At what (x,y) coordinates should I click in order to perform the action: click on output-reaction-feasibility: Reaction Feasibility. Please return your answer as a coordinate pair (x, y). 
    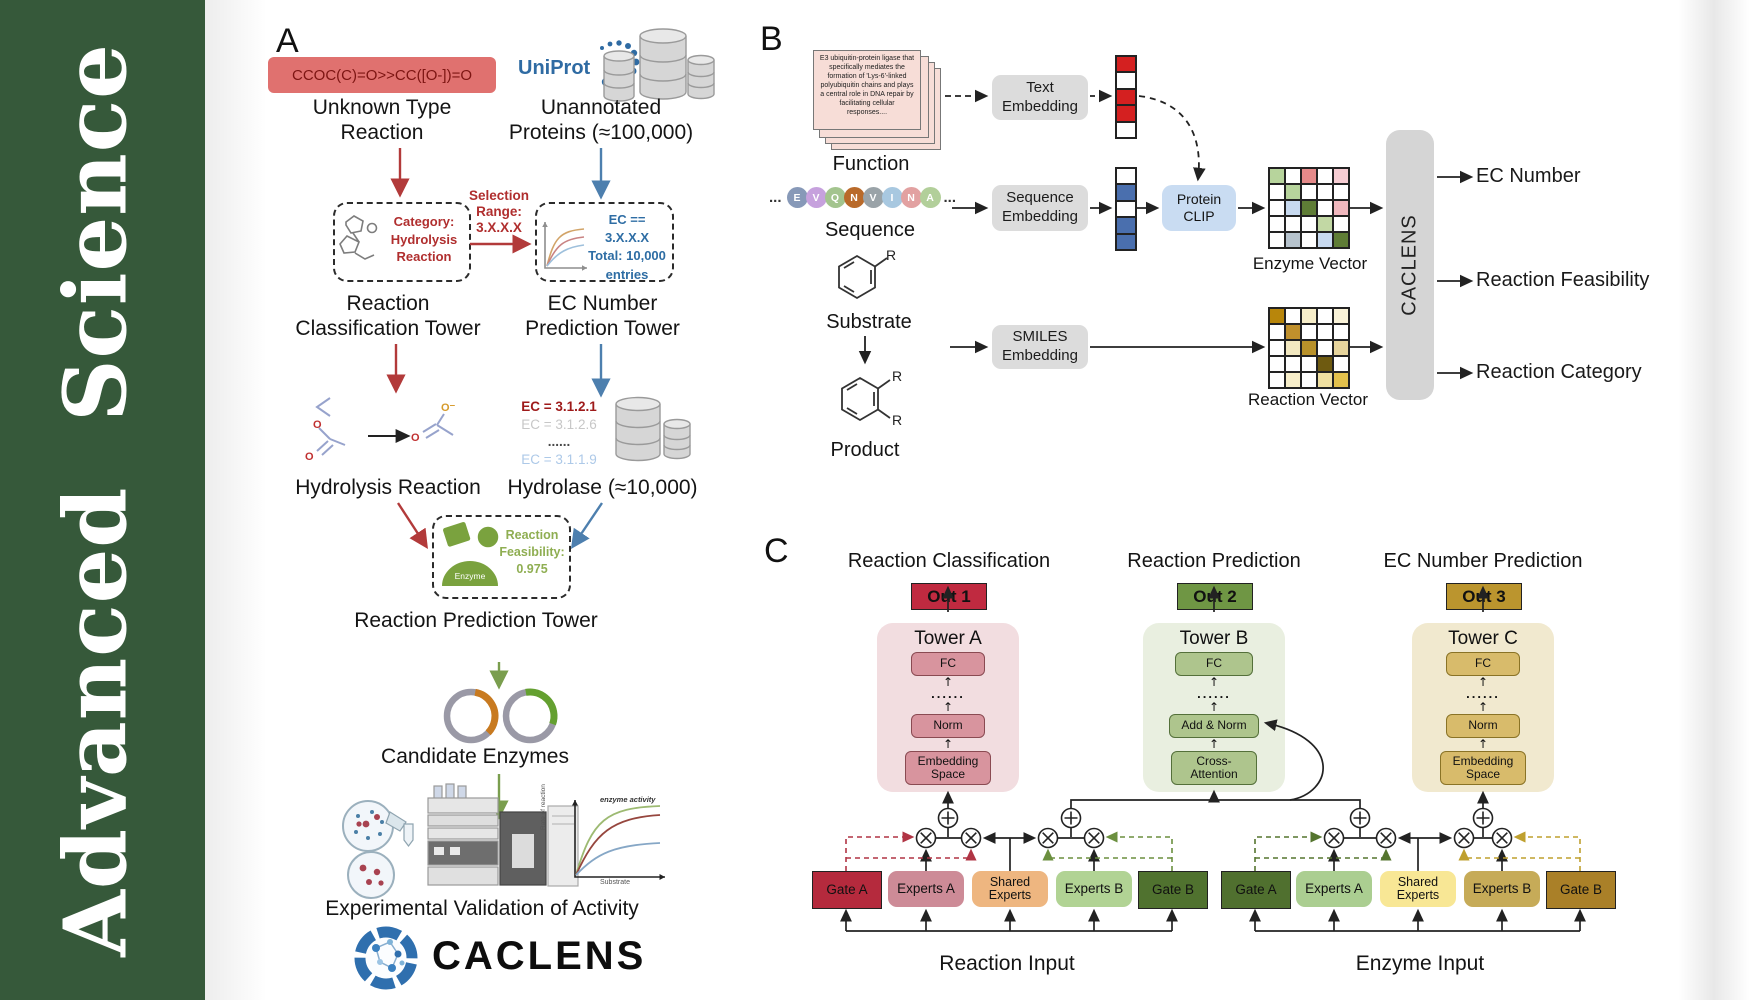
    Looking at the image, I should click on (1563, 280).